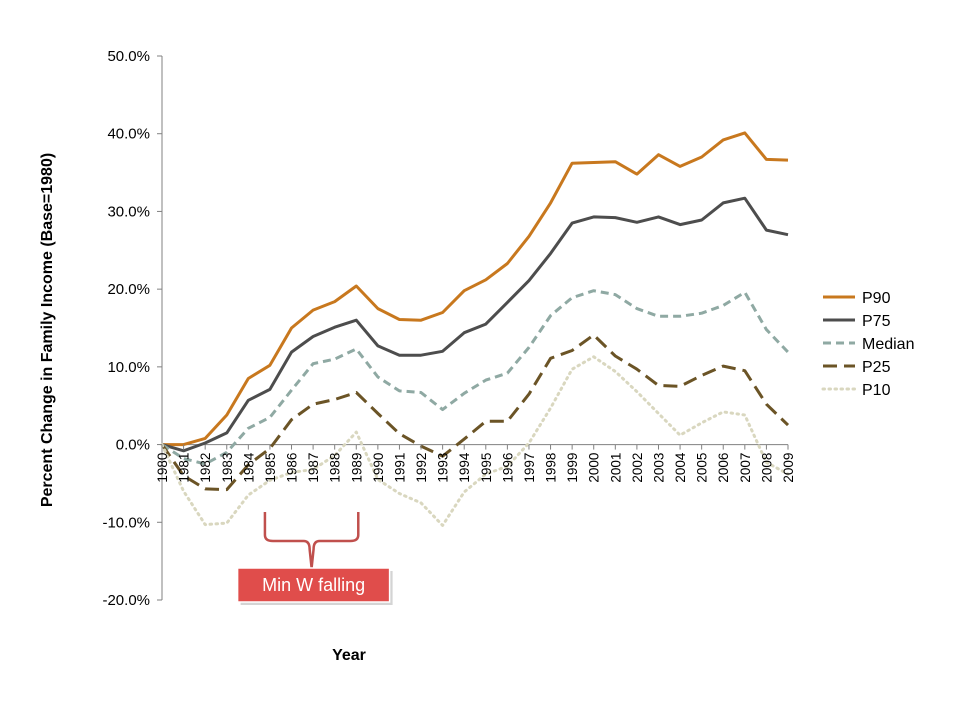 This screenshot has width=960, height=725. I want to click on legend-label-p25: P25, so click(876, 367).